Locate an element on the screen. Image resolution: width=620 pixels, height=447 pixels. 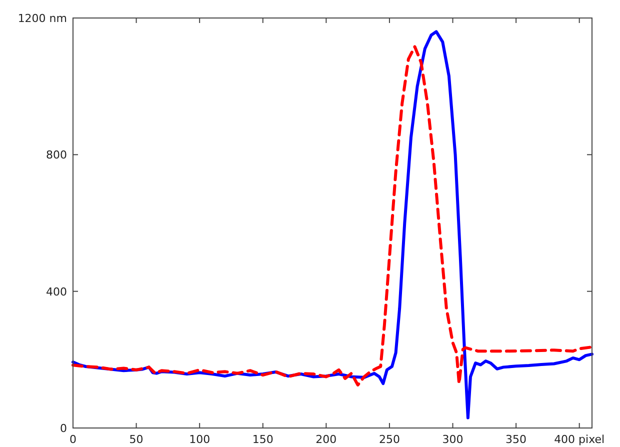
x-tick-label: 300 is located at coordinates (453, 439).